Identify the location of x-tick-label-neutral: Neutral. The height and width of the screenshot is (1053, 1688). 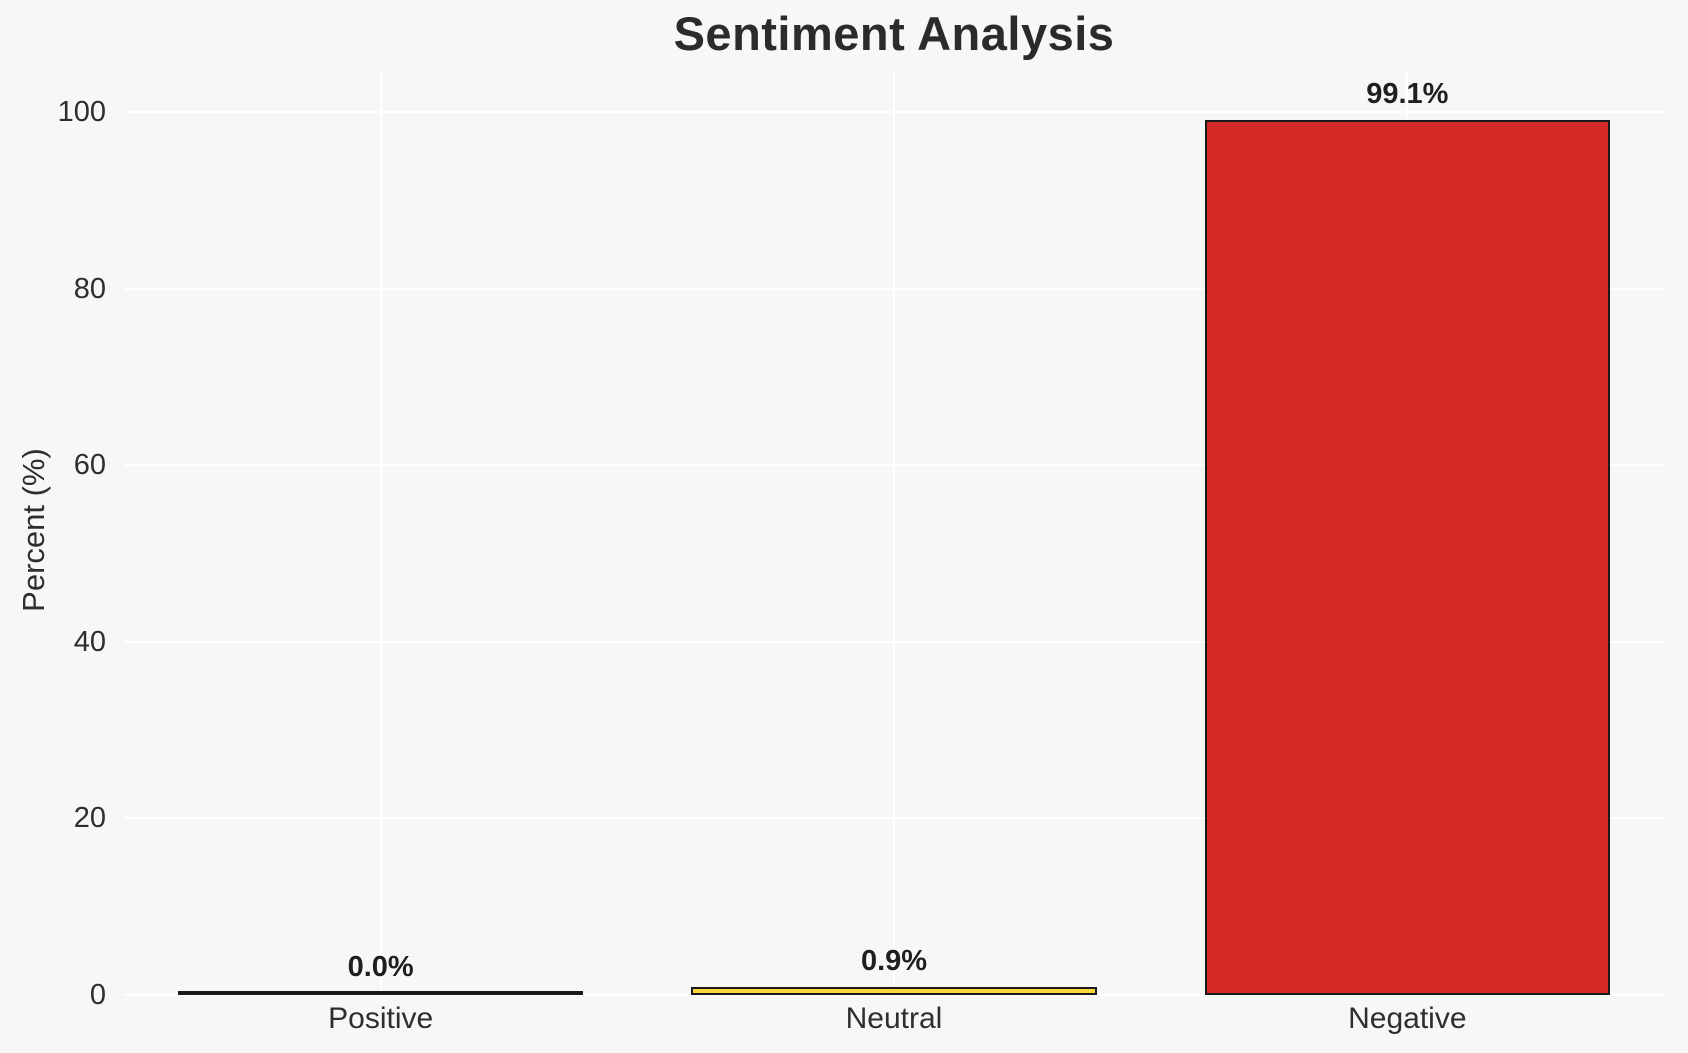
(894, 1018).